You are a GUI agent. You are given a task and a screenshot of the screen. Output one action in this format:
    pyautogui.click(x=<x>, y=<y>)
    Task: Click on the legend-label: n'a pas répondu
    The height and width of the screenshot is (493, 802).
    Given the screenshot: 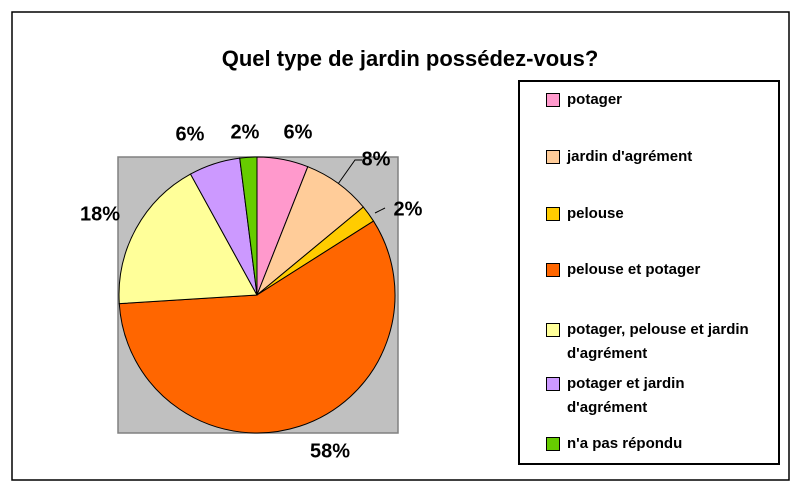 What is the action you would take?
    pyautogui.click(x=625, y=443)
    